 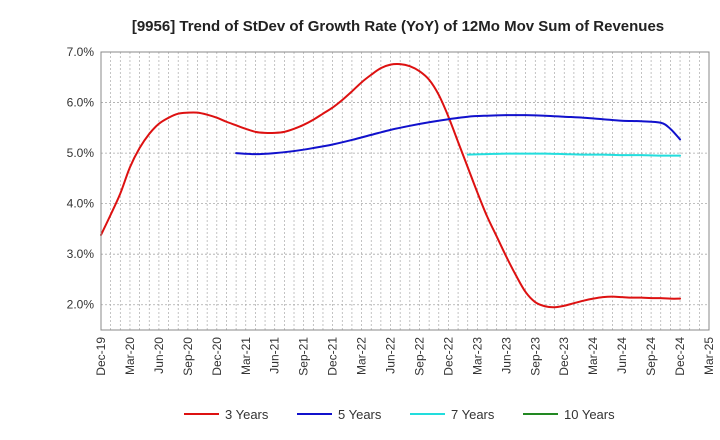 I want to click on y-tick-label: 7.0%, so click(x=81, y=52).